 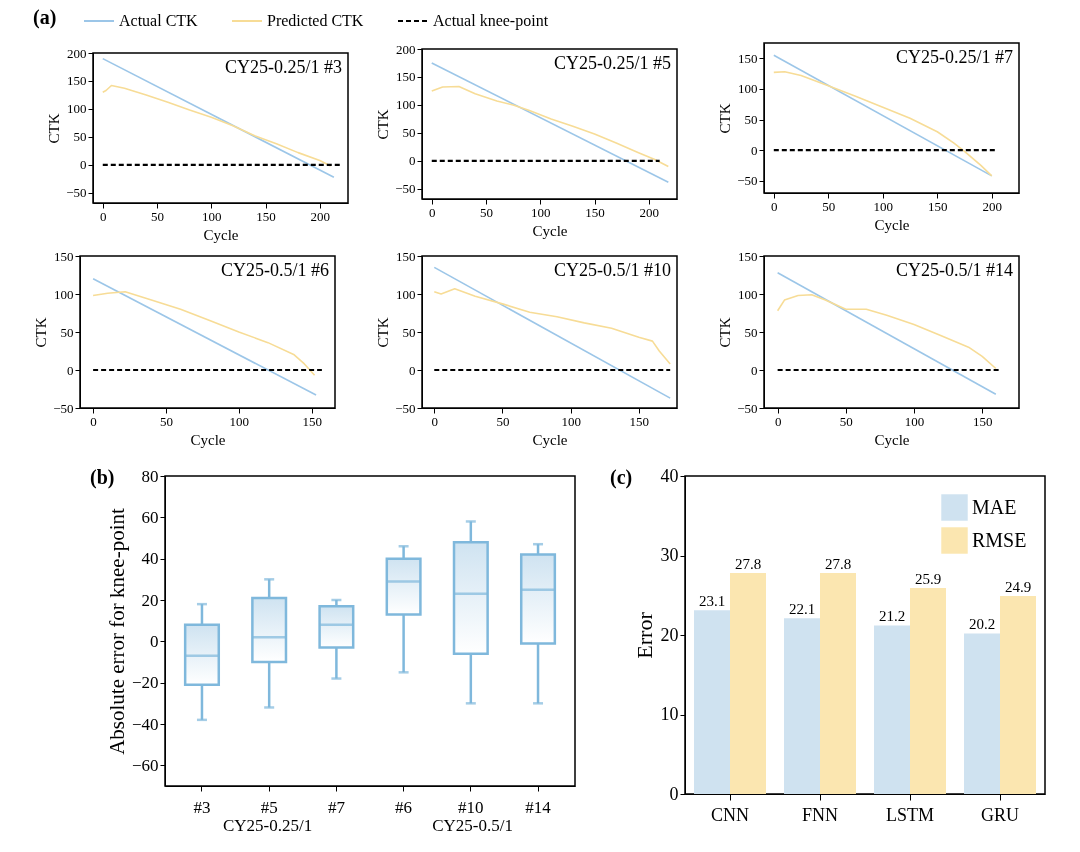 I want to click on data-label: 24.9, so click(x=1018, y=587).